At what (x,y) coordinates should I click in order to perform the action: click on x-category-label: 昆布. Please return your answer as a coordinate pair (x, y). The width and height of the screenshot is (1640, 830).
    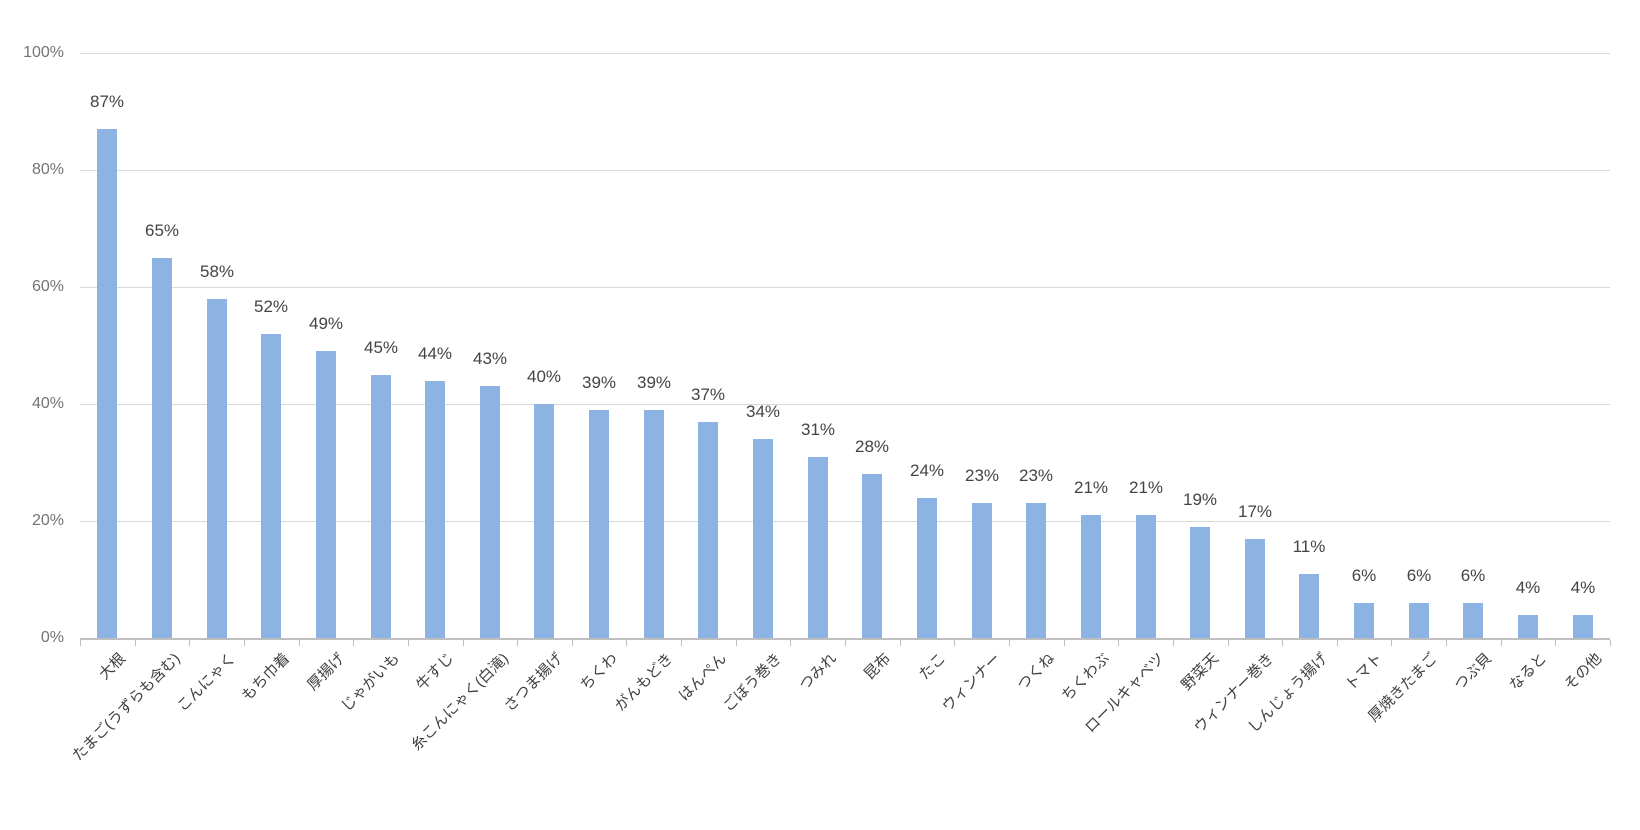
    Looking at the image, I should click on (877, 667).